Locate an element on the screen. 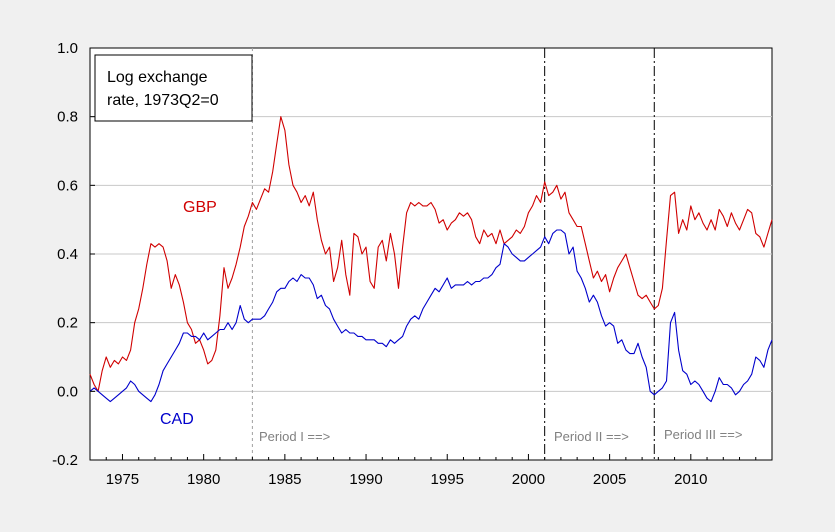 Image resolution: width=835 pixels, height=532 pixels. gbp-series-label: GBP is located at coordinates (200, 207).